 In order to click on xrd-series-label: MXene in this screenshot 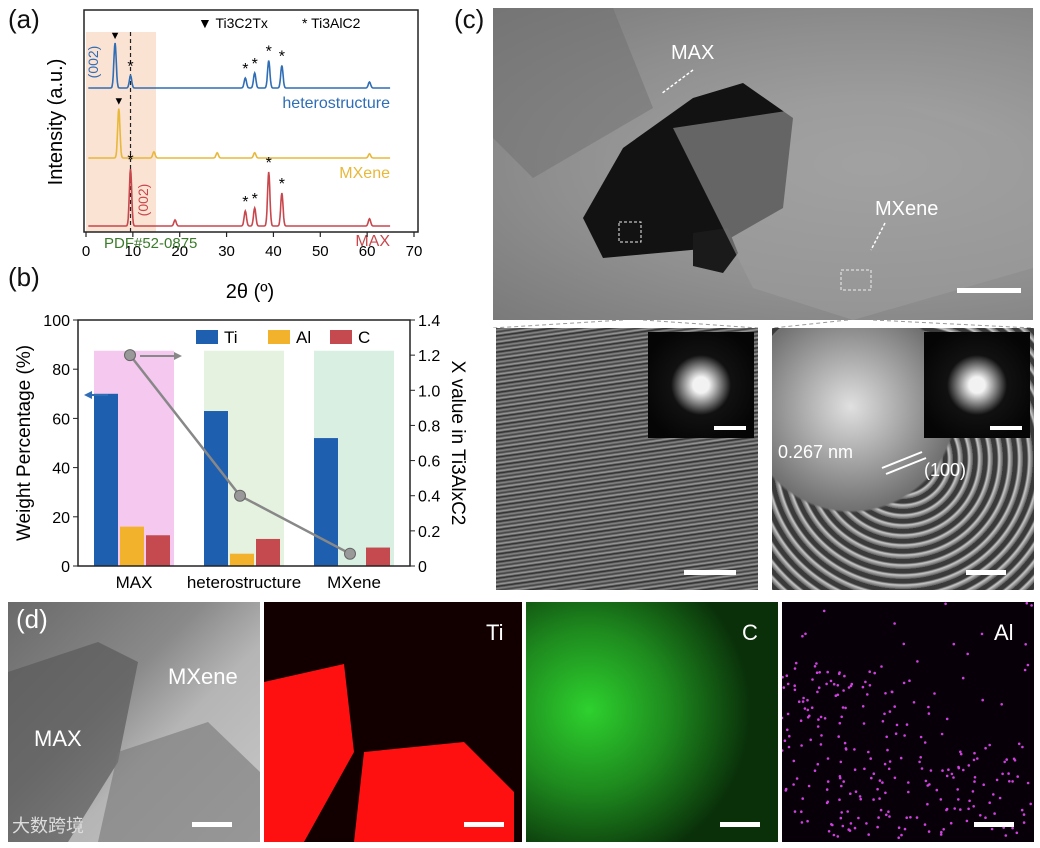, I will do `click(364, 173)`.